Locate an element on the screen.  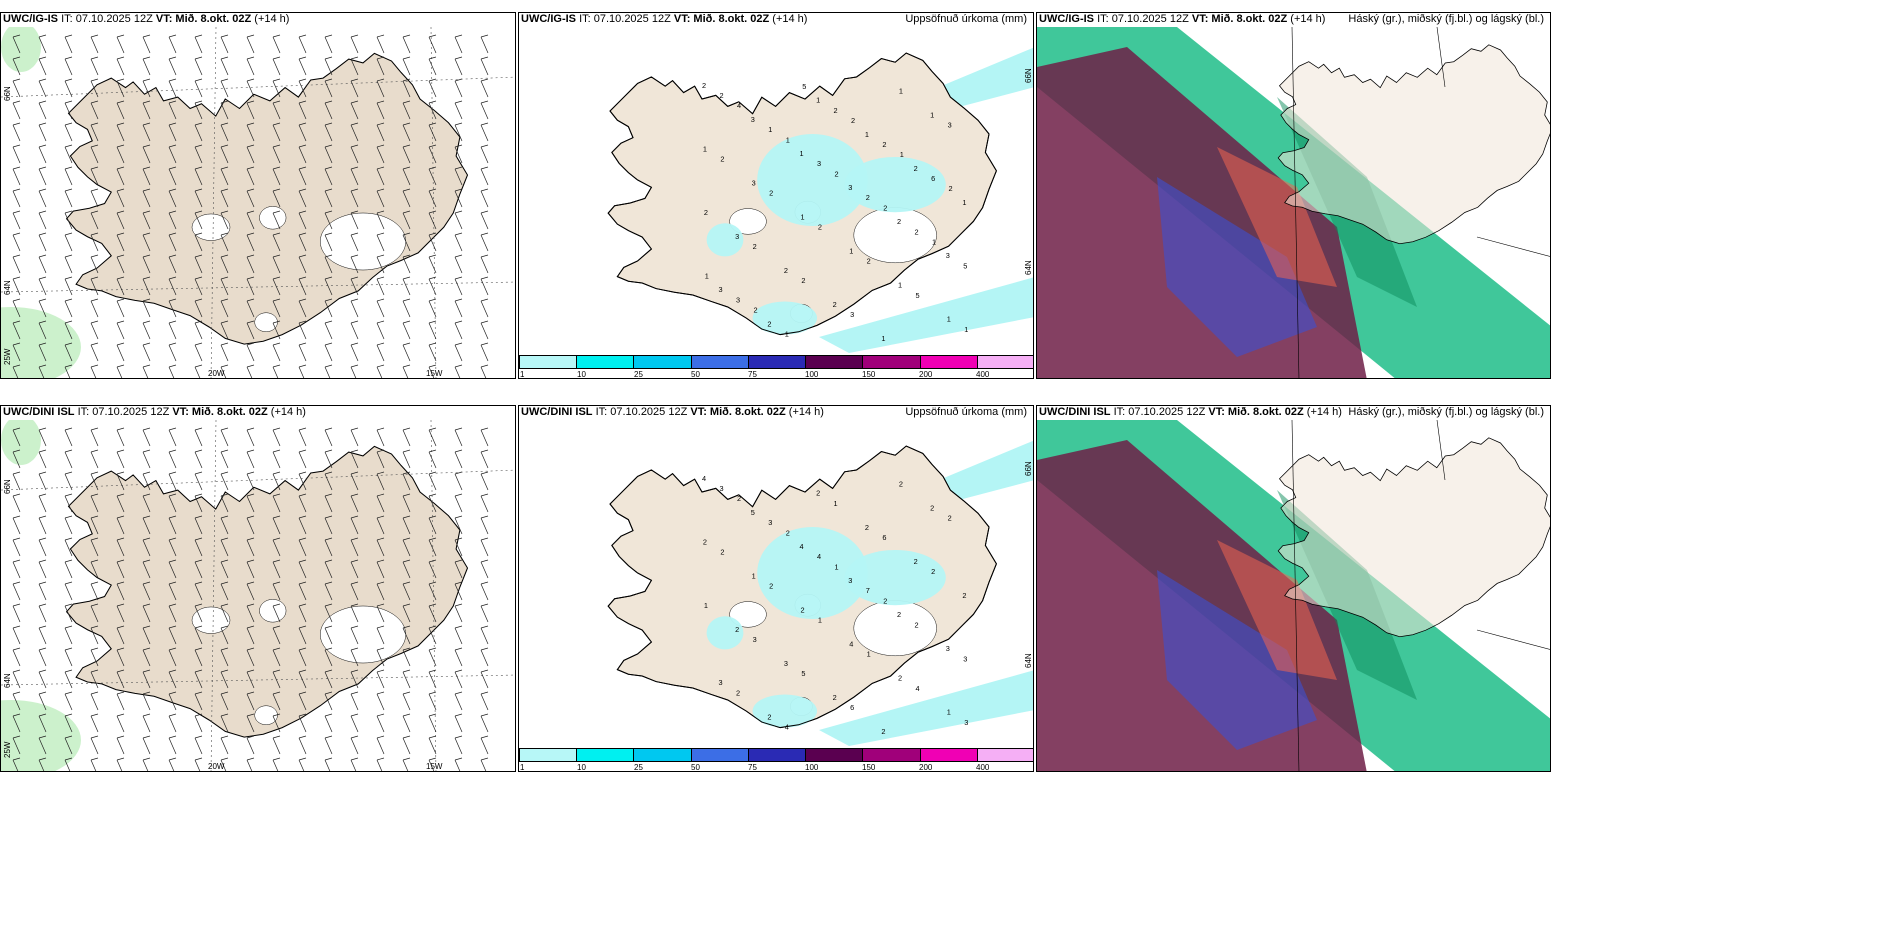
legend-label: 200 is located at coordinates (926, 374).